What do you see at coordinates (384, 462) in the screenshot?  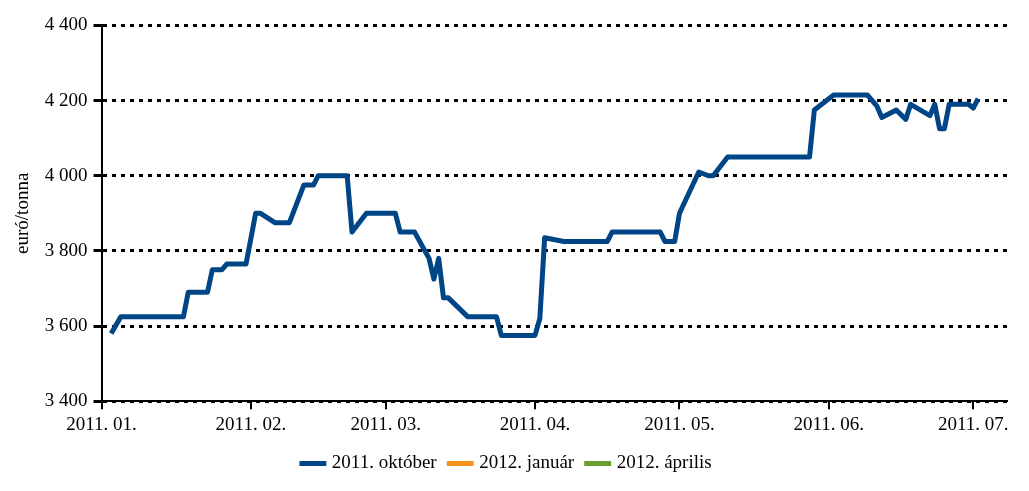 I see `legend-label: 2011. október` at bounding box center [384, 462].